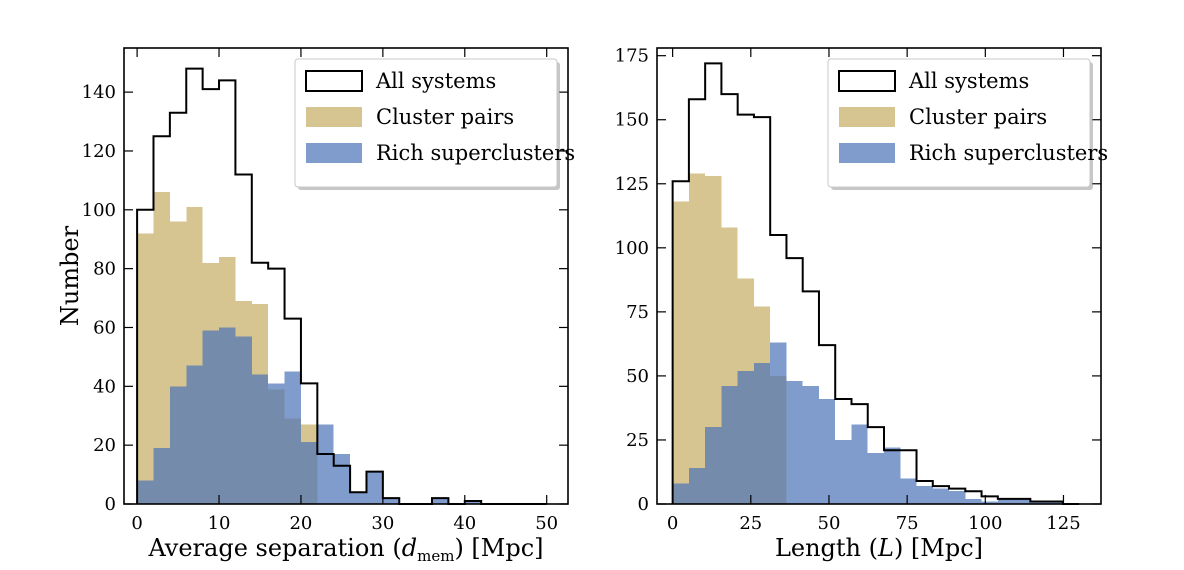 The width and height of the screenshot is (1184, 570). What do you see at coordinates (637, 440) in the screenshot?
I see `y-tick-label: 25` at bounding box center [637, 440].